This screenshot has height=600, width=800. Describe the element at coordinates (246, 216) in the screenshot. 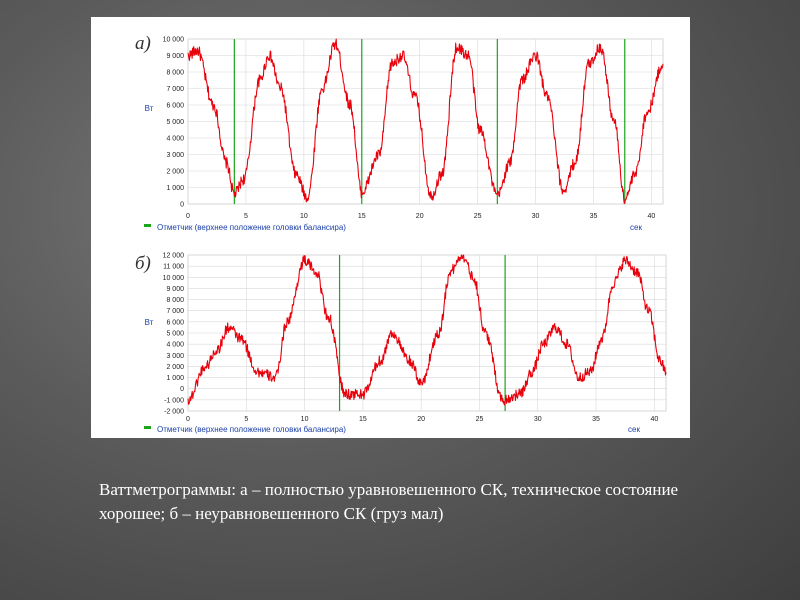

I see `chart1-x-tick-label: 5` at that location.